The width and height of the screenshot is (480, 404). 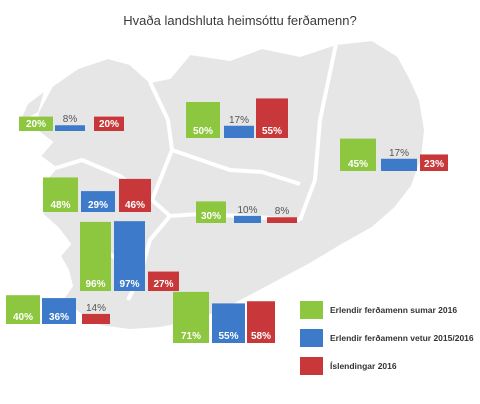 I want to click on bar-group: 50% 17% 55%, so click(x=237, y=118).